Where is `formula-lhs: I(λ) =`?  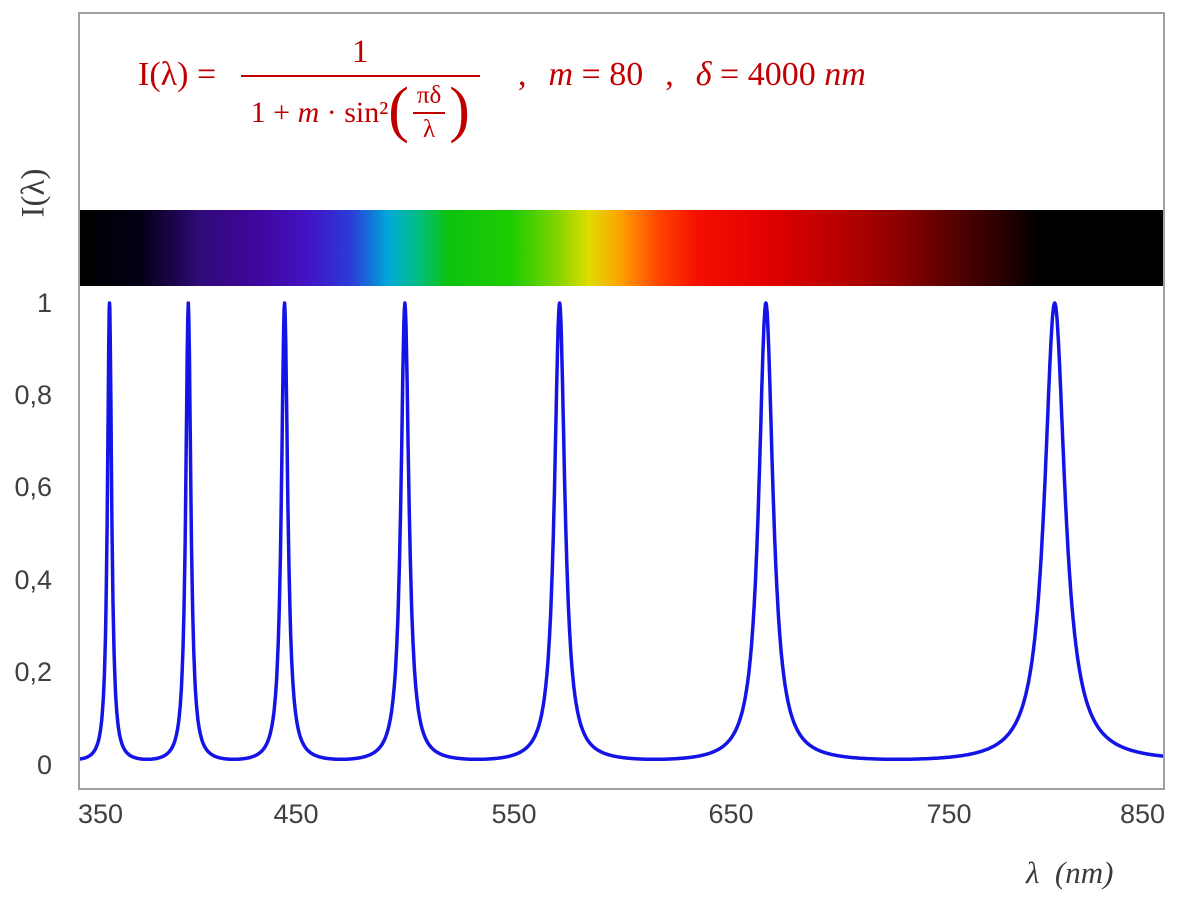
formula-lhs: I(λ) = is located at coordinates (181, 74).